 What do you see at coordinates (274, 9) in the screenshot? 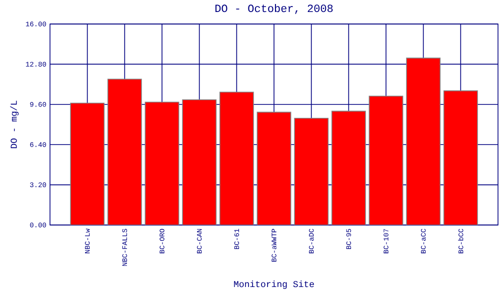
I see `chart-title: DO - October, 2008` at bounding box center [274, 9].